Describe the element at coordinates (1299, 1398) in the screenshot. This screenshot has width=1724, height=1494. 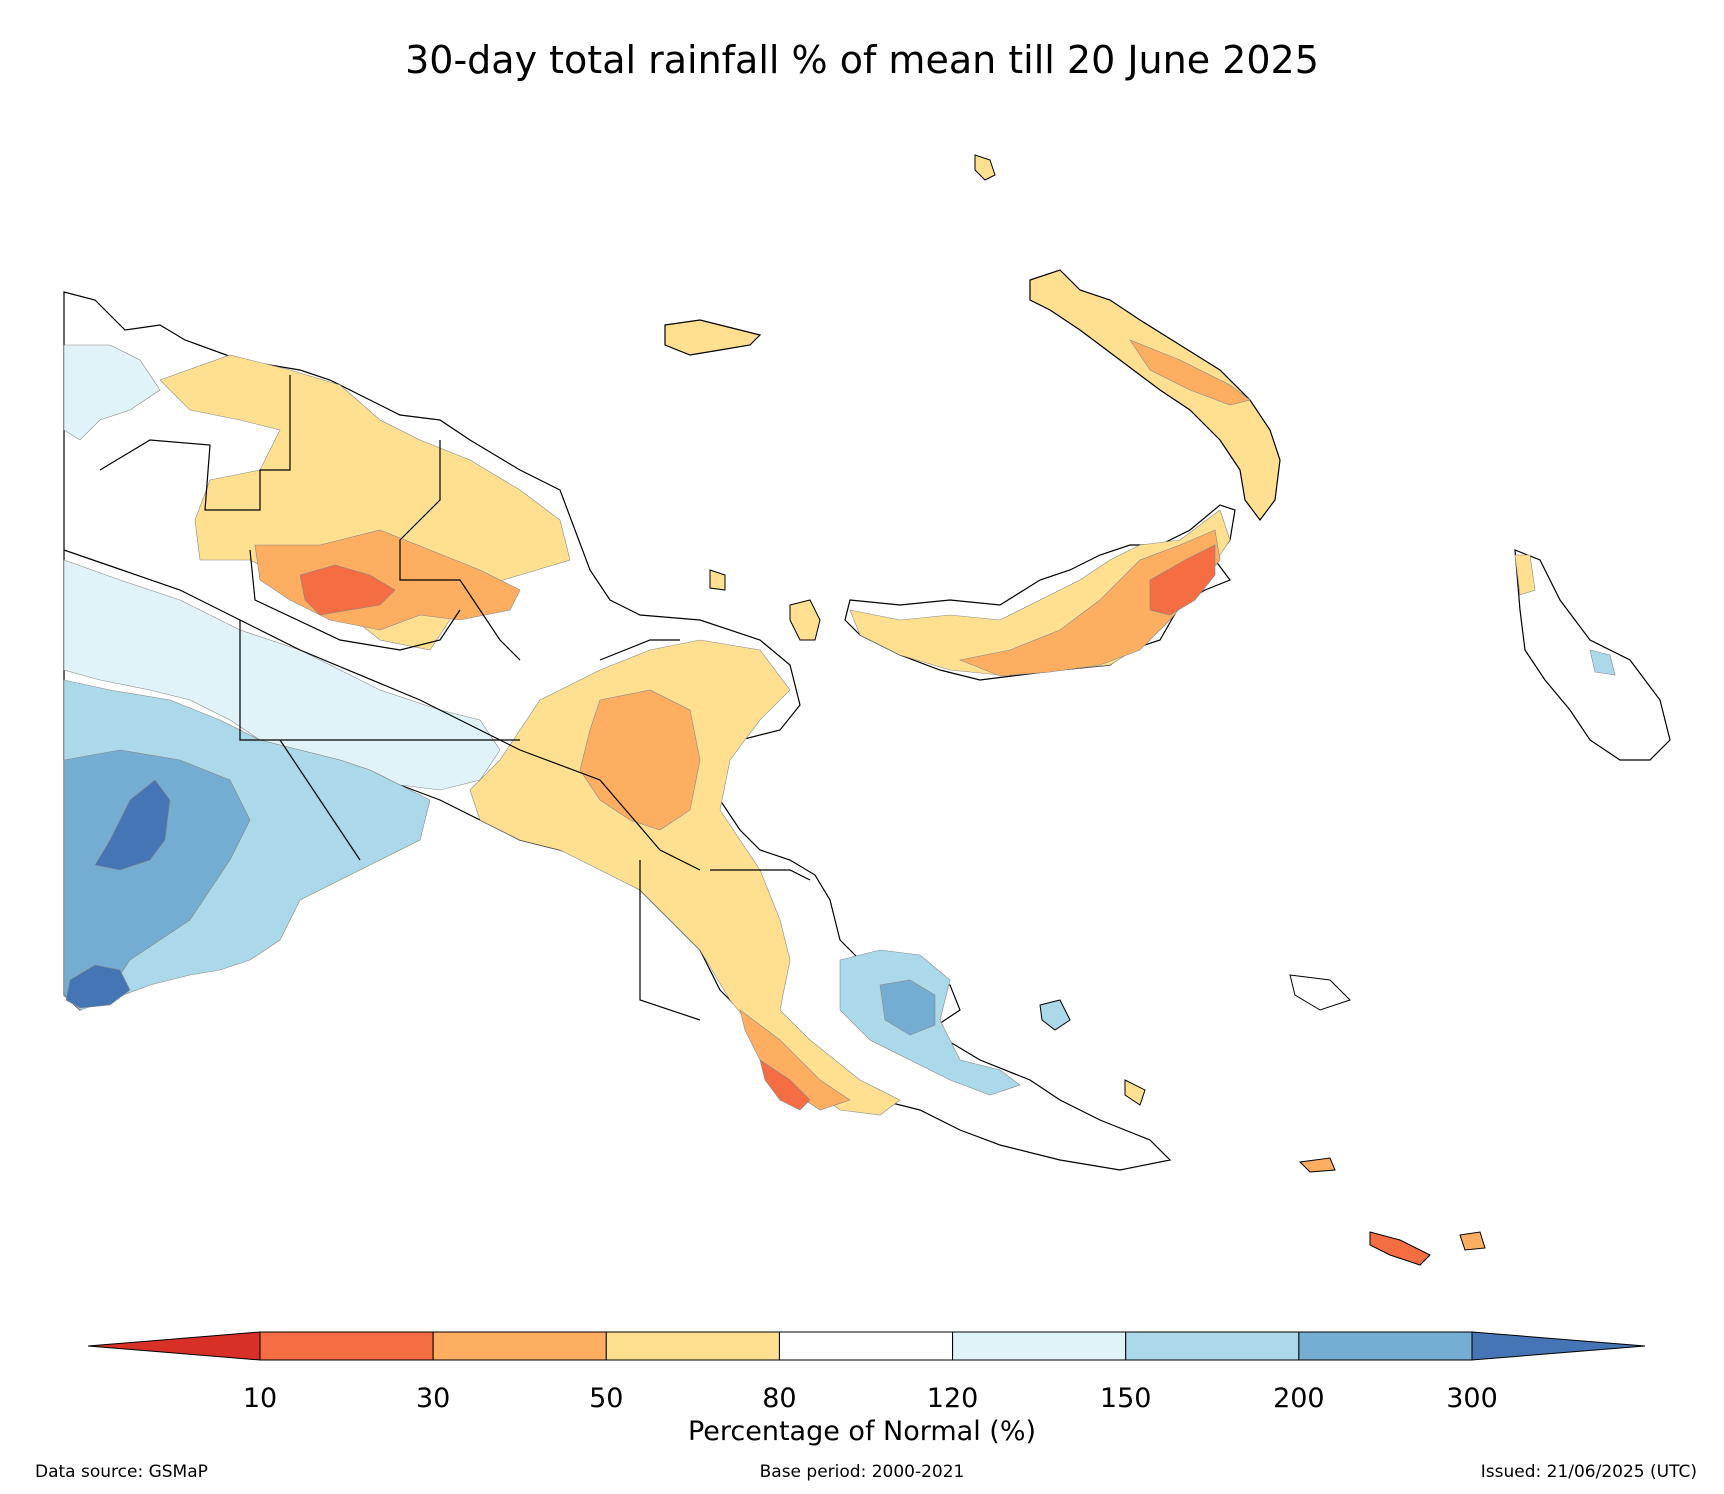
I see `colorbar-tick-label: 200` at that location.